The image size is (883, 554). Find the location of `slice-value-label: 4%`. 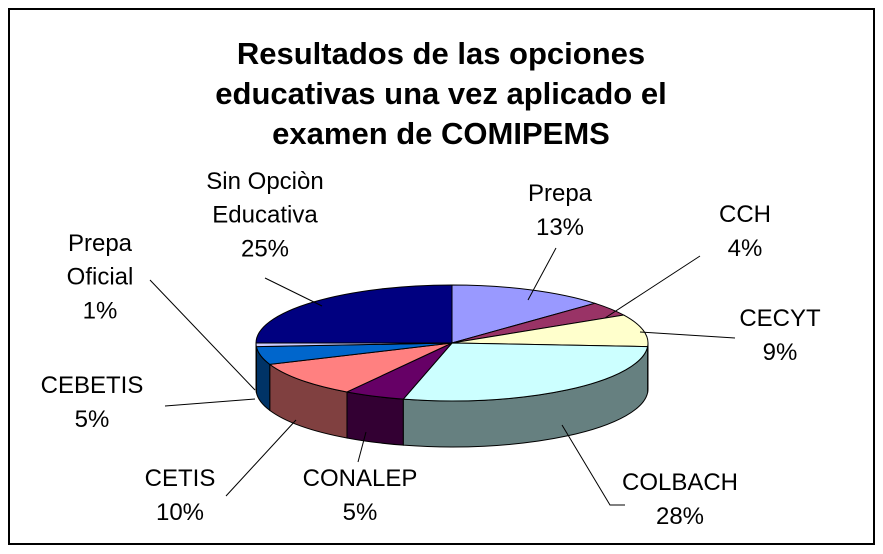

slice-value-label: 4% is located at coordinates (745, 248).